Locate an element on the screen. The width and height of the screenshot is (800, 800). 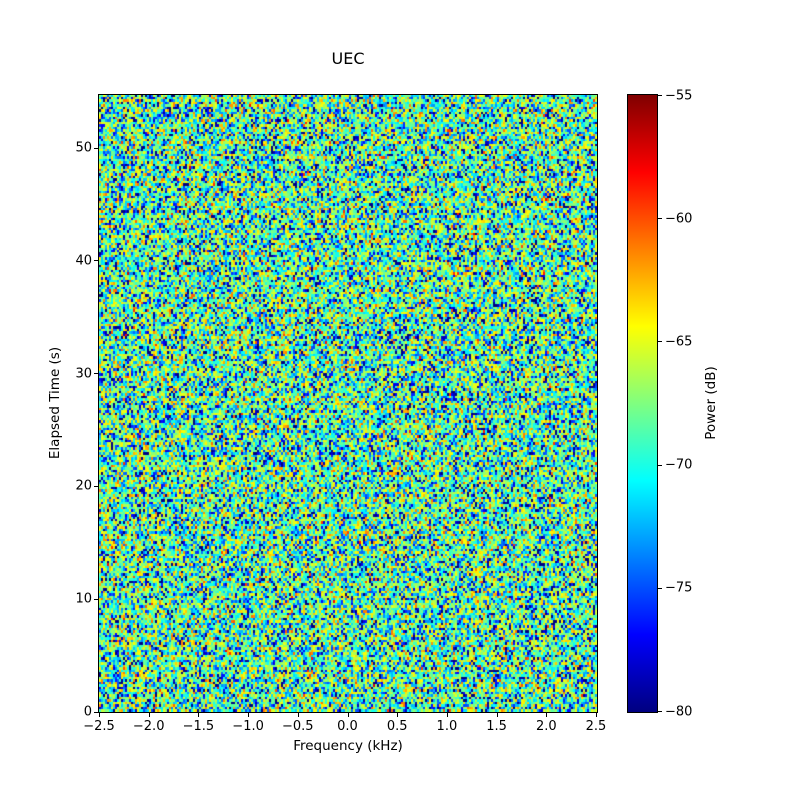
x-axis-tick-label: 0.5 is located at coordinates (397, 726).